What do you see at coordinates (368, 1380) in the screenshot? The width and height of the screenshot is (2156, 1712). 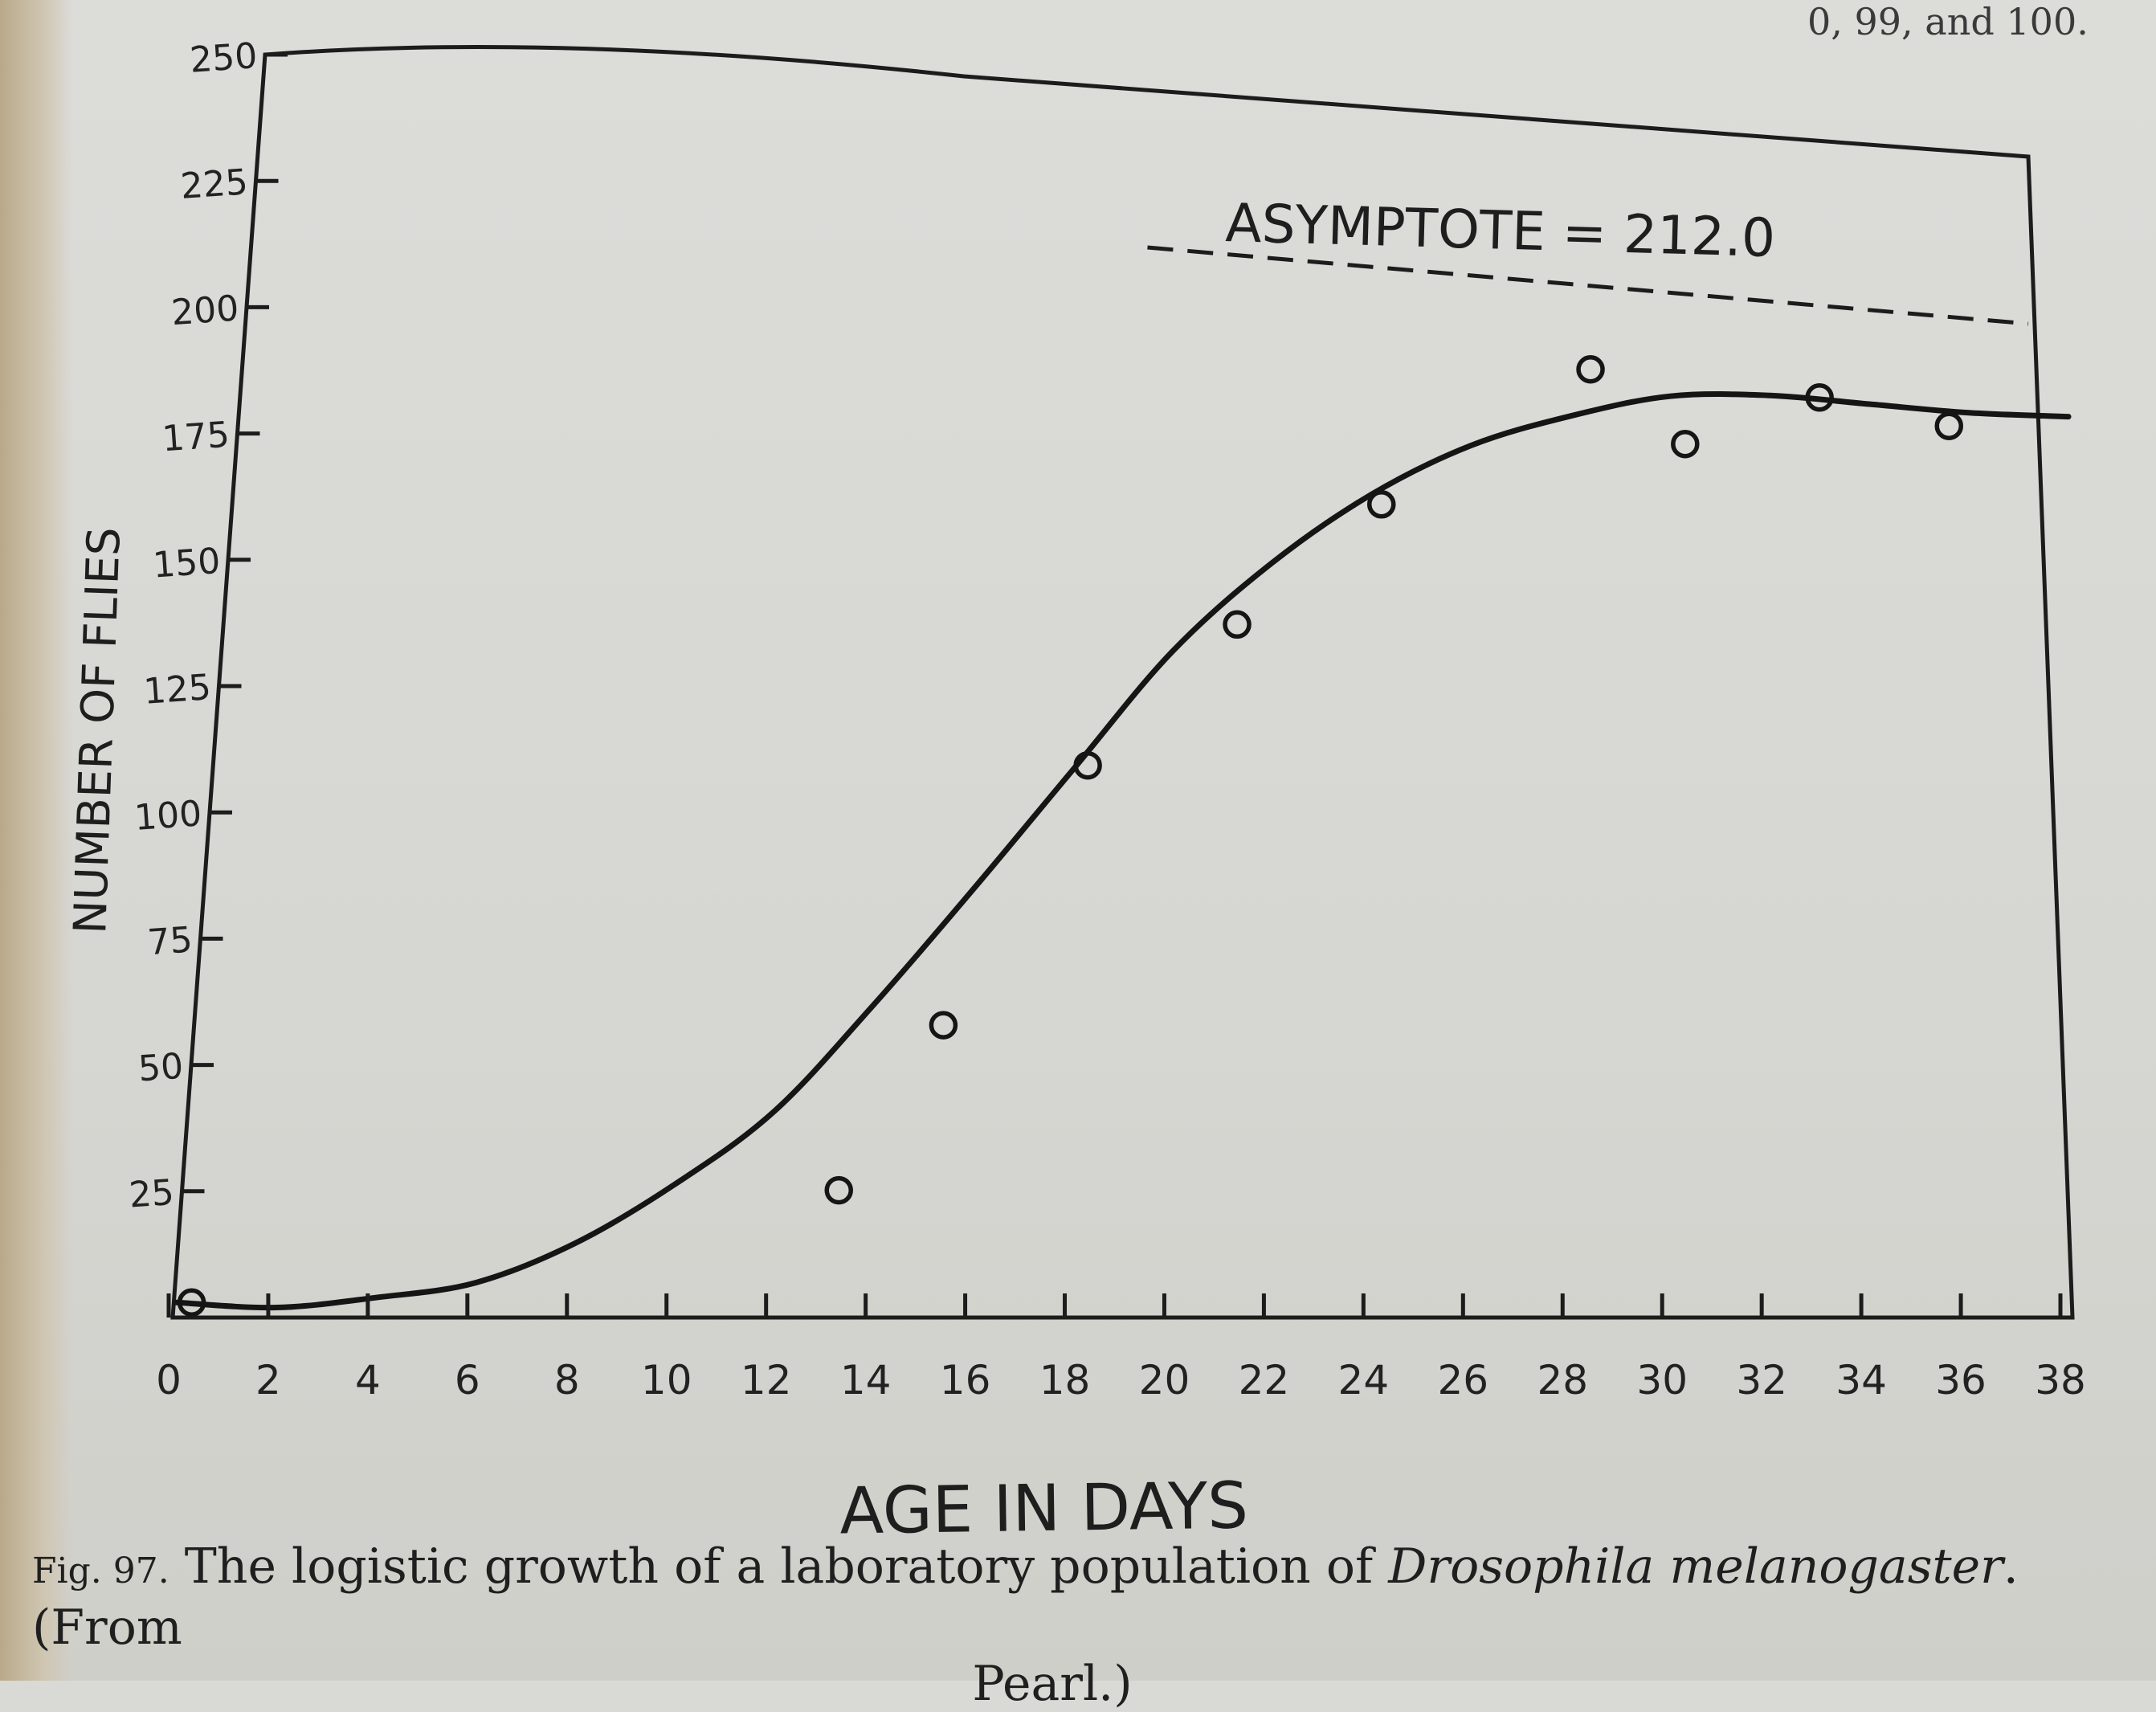 I see `x-tick-label: 4` at bounding box center [368, 1380].